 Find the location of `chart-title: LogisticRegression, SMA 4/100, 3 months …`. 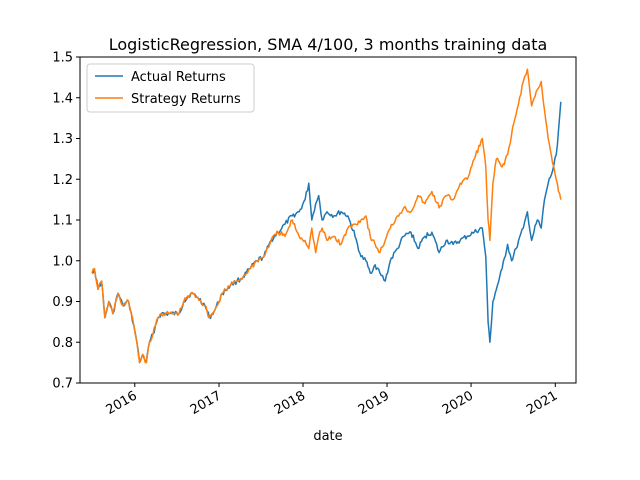

chart-title: LogisticRegression, SMA 4/100, 3 months … is located at coordinates (328, 44).